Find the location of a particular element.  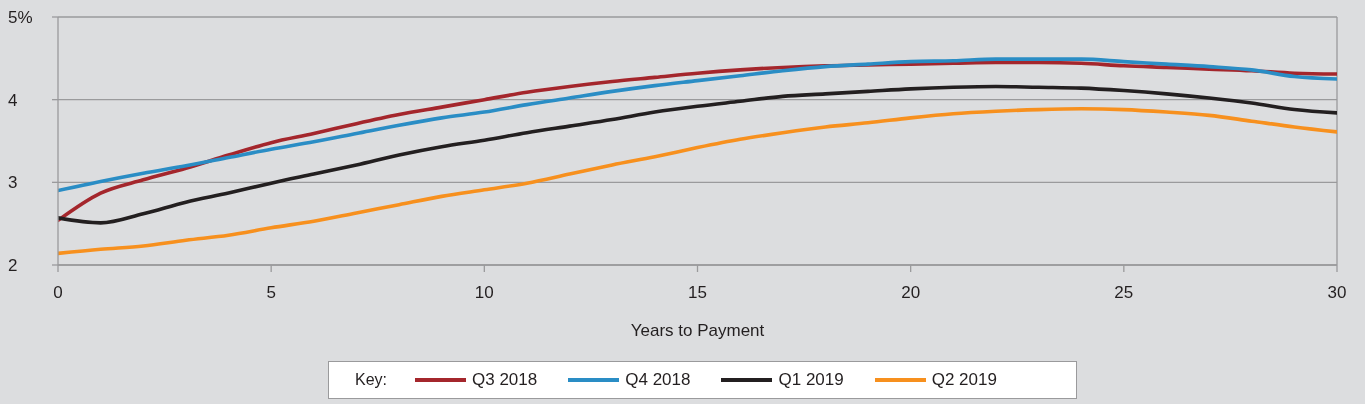

y-tick-label: 2 is located at coordinates (13, 266).